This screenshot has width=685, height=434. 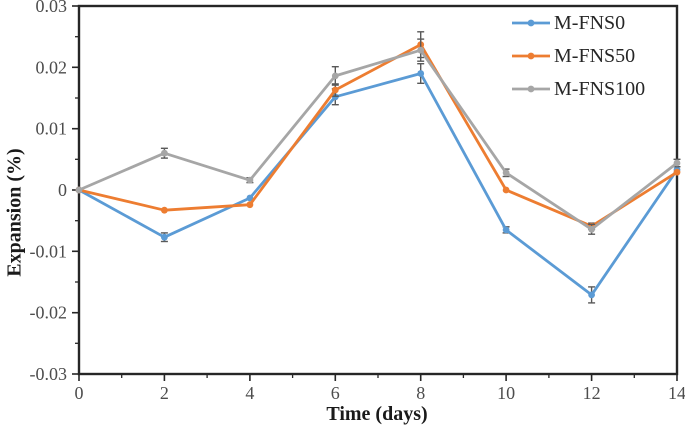 What do you see at coordinates (52, 67) in the screenshot?
I see `y-tick-label: 0.02` at bounding box center [52, 67].